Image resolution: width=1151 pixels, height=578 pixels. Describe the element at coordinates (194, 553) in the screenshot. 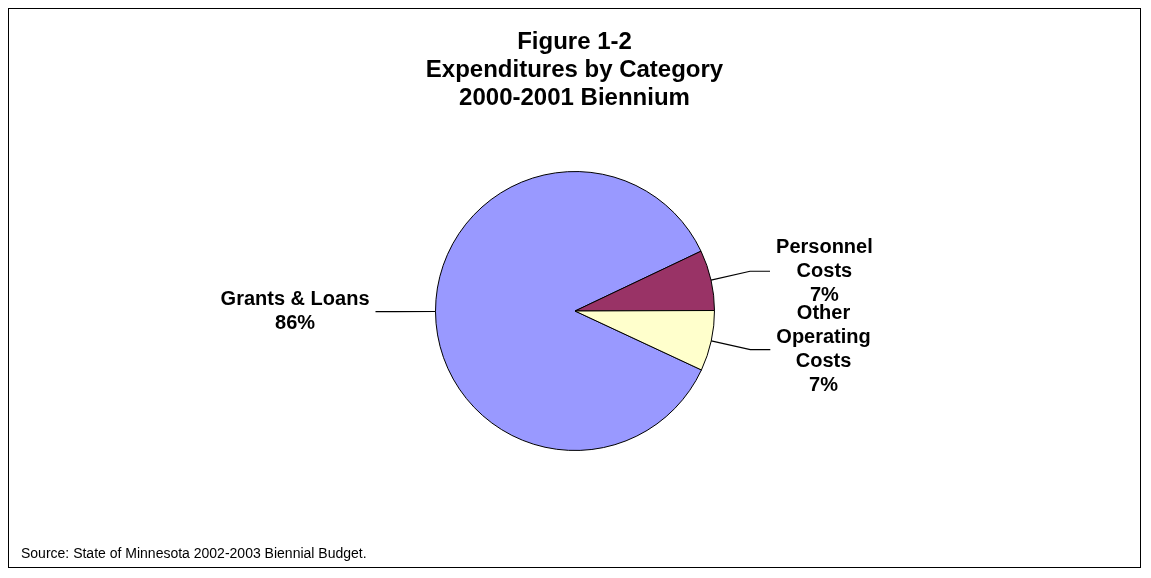

I see `source-note: Source: State of Minnesota 2002-2003 Biennial Budget.` at that location.